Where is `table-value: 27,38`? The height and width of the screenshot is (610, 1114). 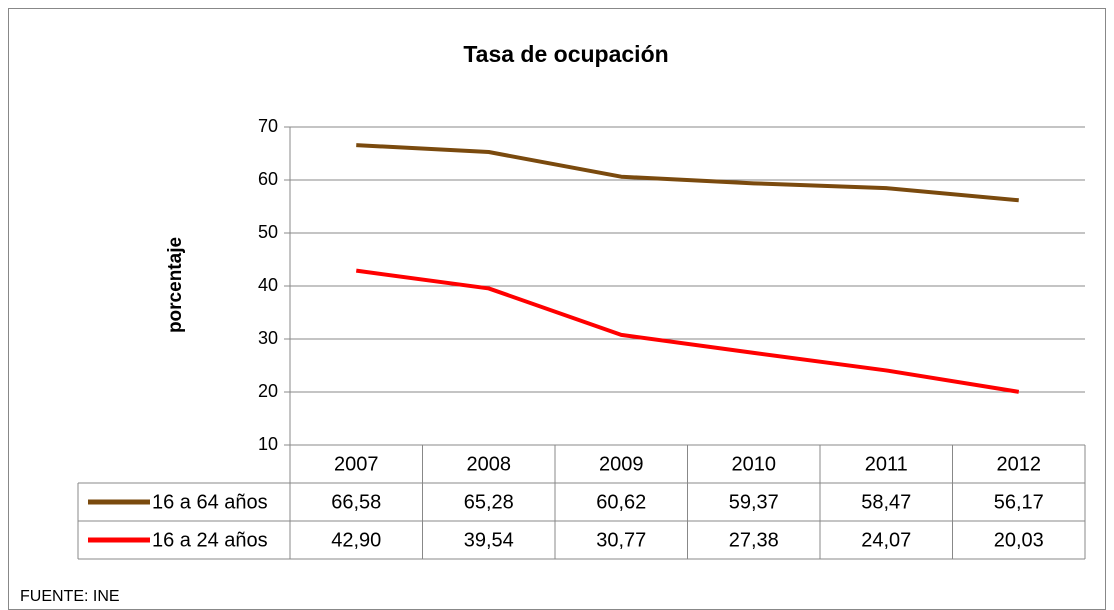
table-value: 27,38 is located at coordinates (754, 540).